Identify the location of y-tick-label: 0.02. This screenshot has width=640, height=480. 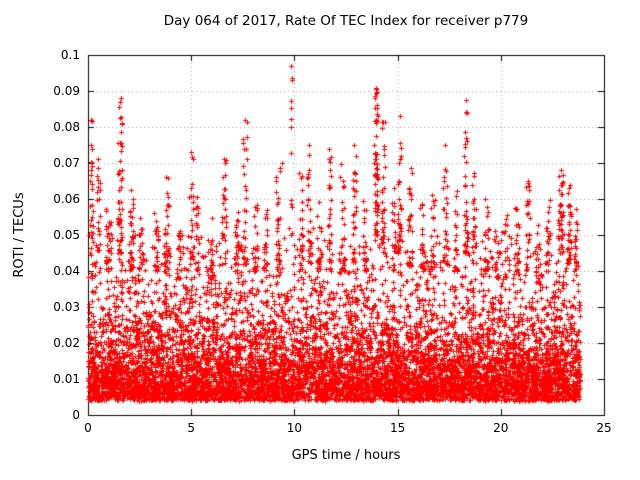
(66, 343).